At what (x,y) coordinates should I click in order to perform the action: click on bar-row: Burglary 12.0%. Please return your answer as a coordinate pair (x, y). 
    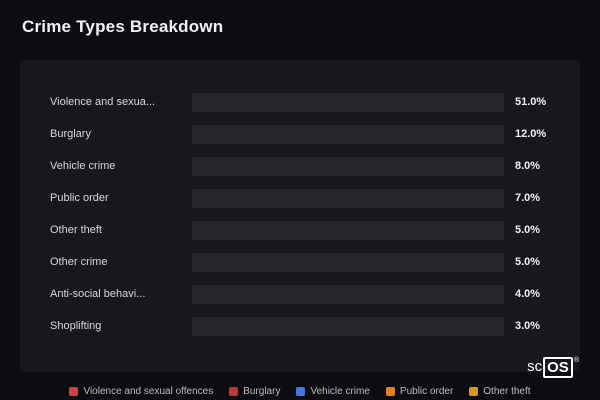
    Looking at the image, I should click on (303, 134).